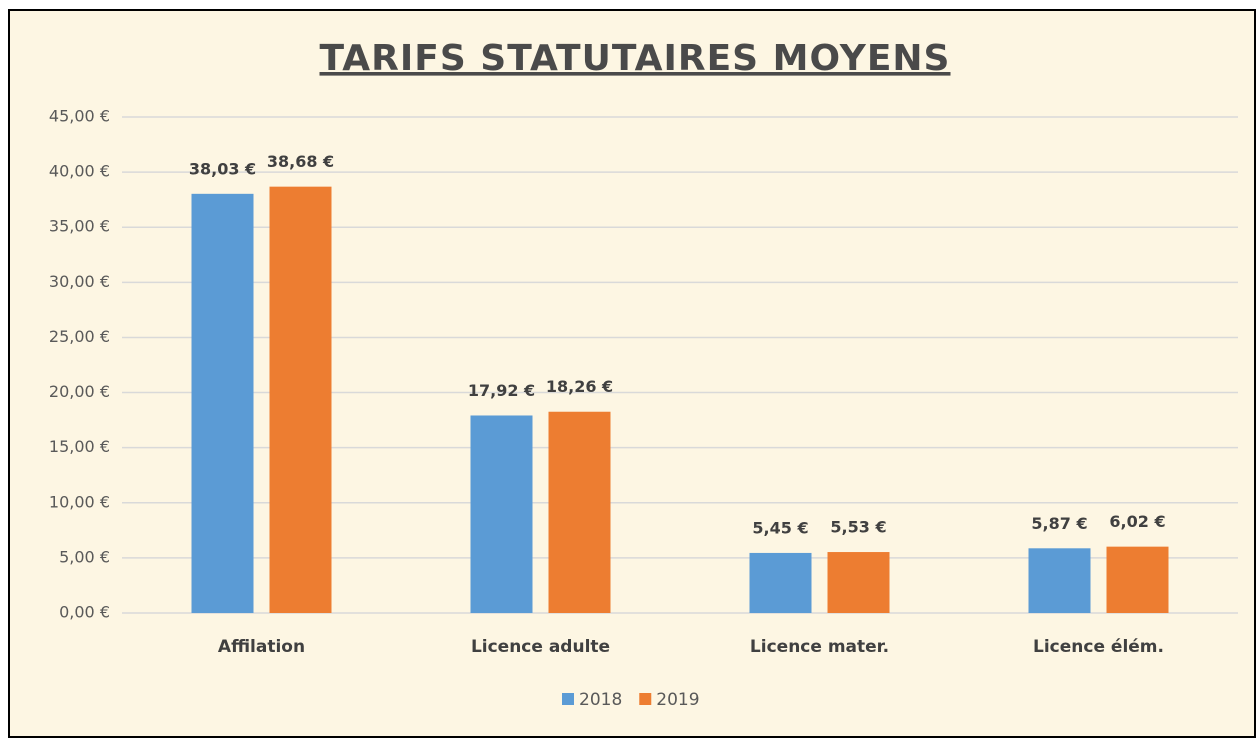 This screenshot has width=1256, height=738. What do you see at coordinates (79, 391) in the screenshot?
I see `y-tick-label: 20,00 €` at bounding box center [79, 391].